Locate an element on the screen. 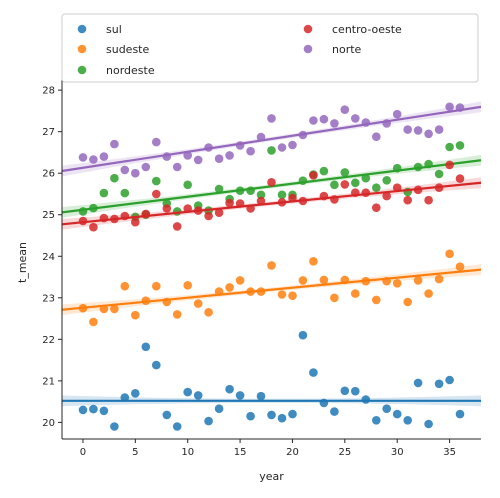 The image size is (500, 498). legend-box is located at coordinates (270, 48).